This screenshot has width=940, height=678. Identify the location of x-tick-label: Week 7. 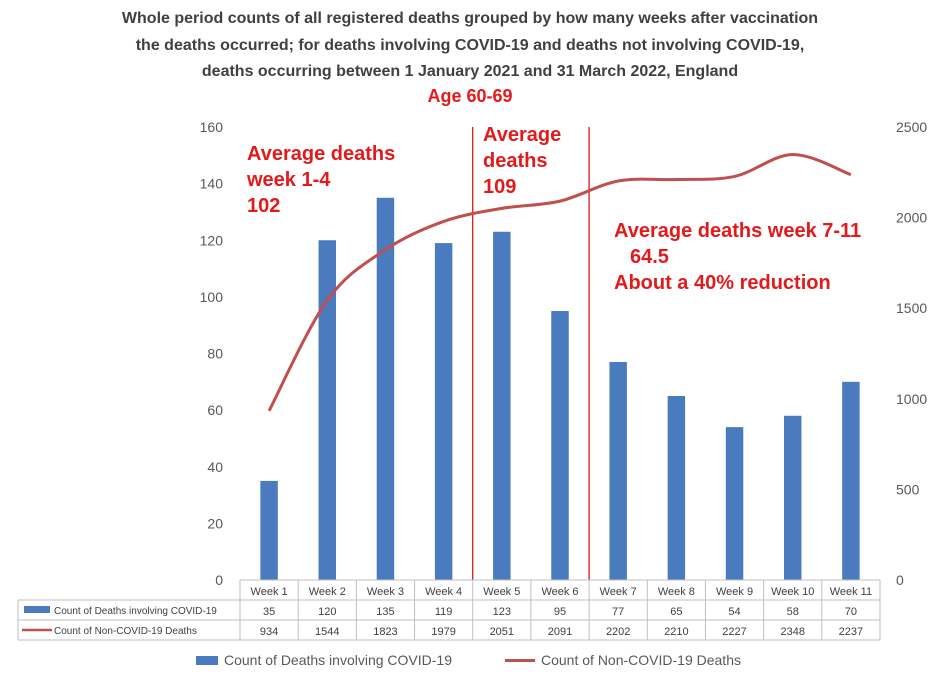
(618, 592).